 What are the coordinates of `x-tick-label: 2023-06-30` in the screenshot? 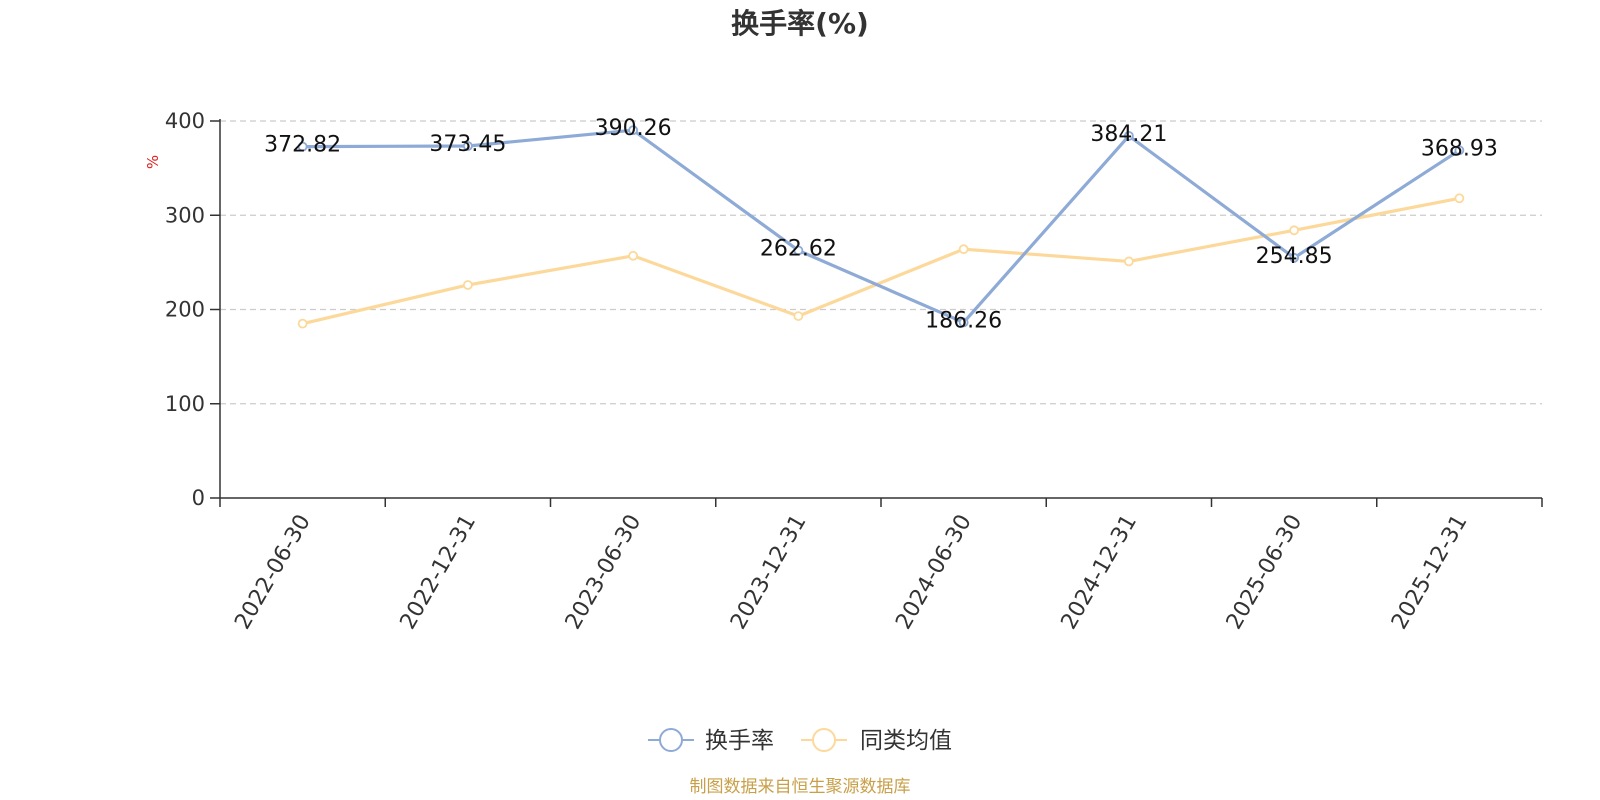 It's located at (604, 572).